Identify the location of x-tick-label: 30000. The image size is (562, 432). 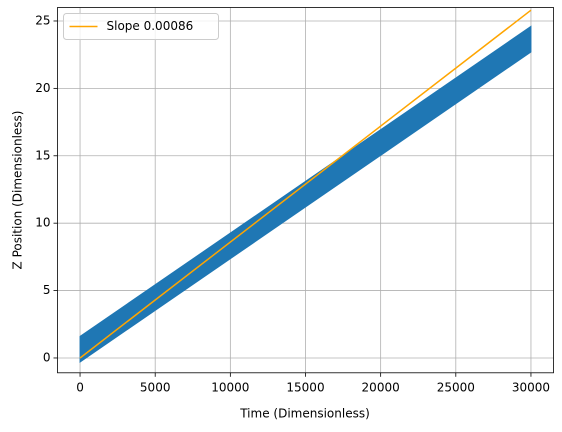
(531, 387).